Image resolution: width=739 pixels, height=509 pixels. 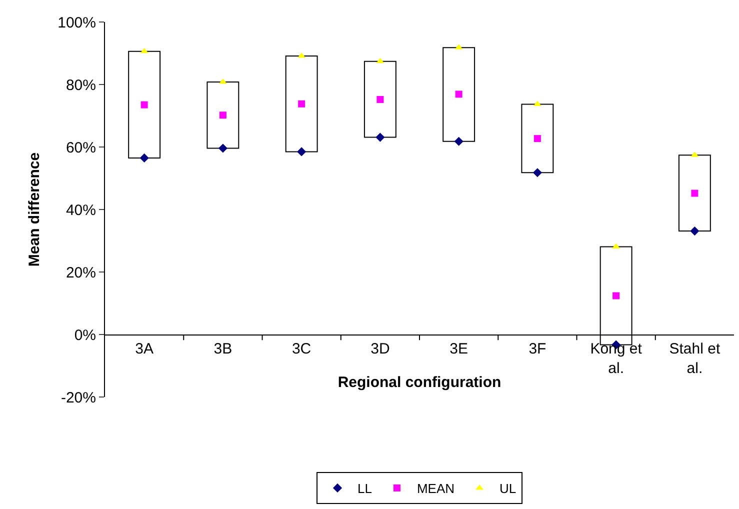 I want to click on y-axis-title: Mean difference, so click(x=34, y=209).